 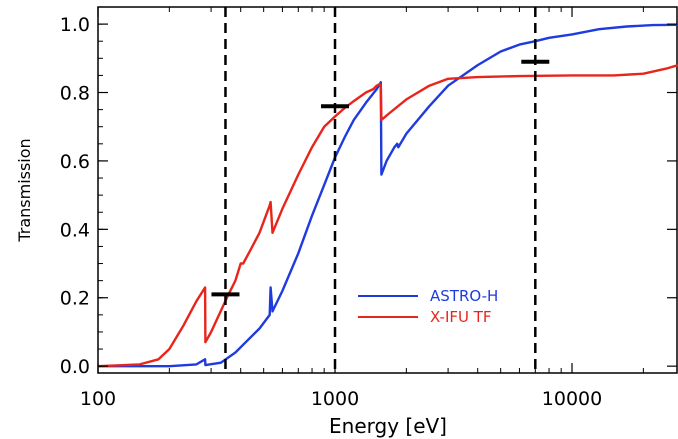 I want to click on x-tick-label: 10000, so click(x=572, y=399).